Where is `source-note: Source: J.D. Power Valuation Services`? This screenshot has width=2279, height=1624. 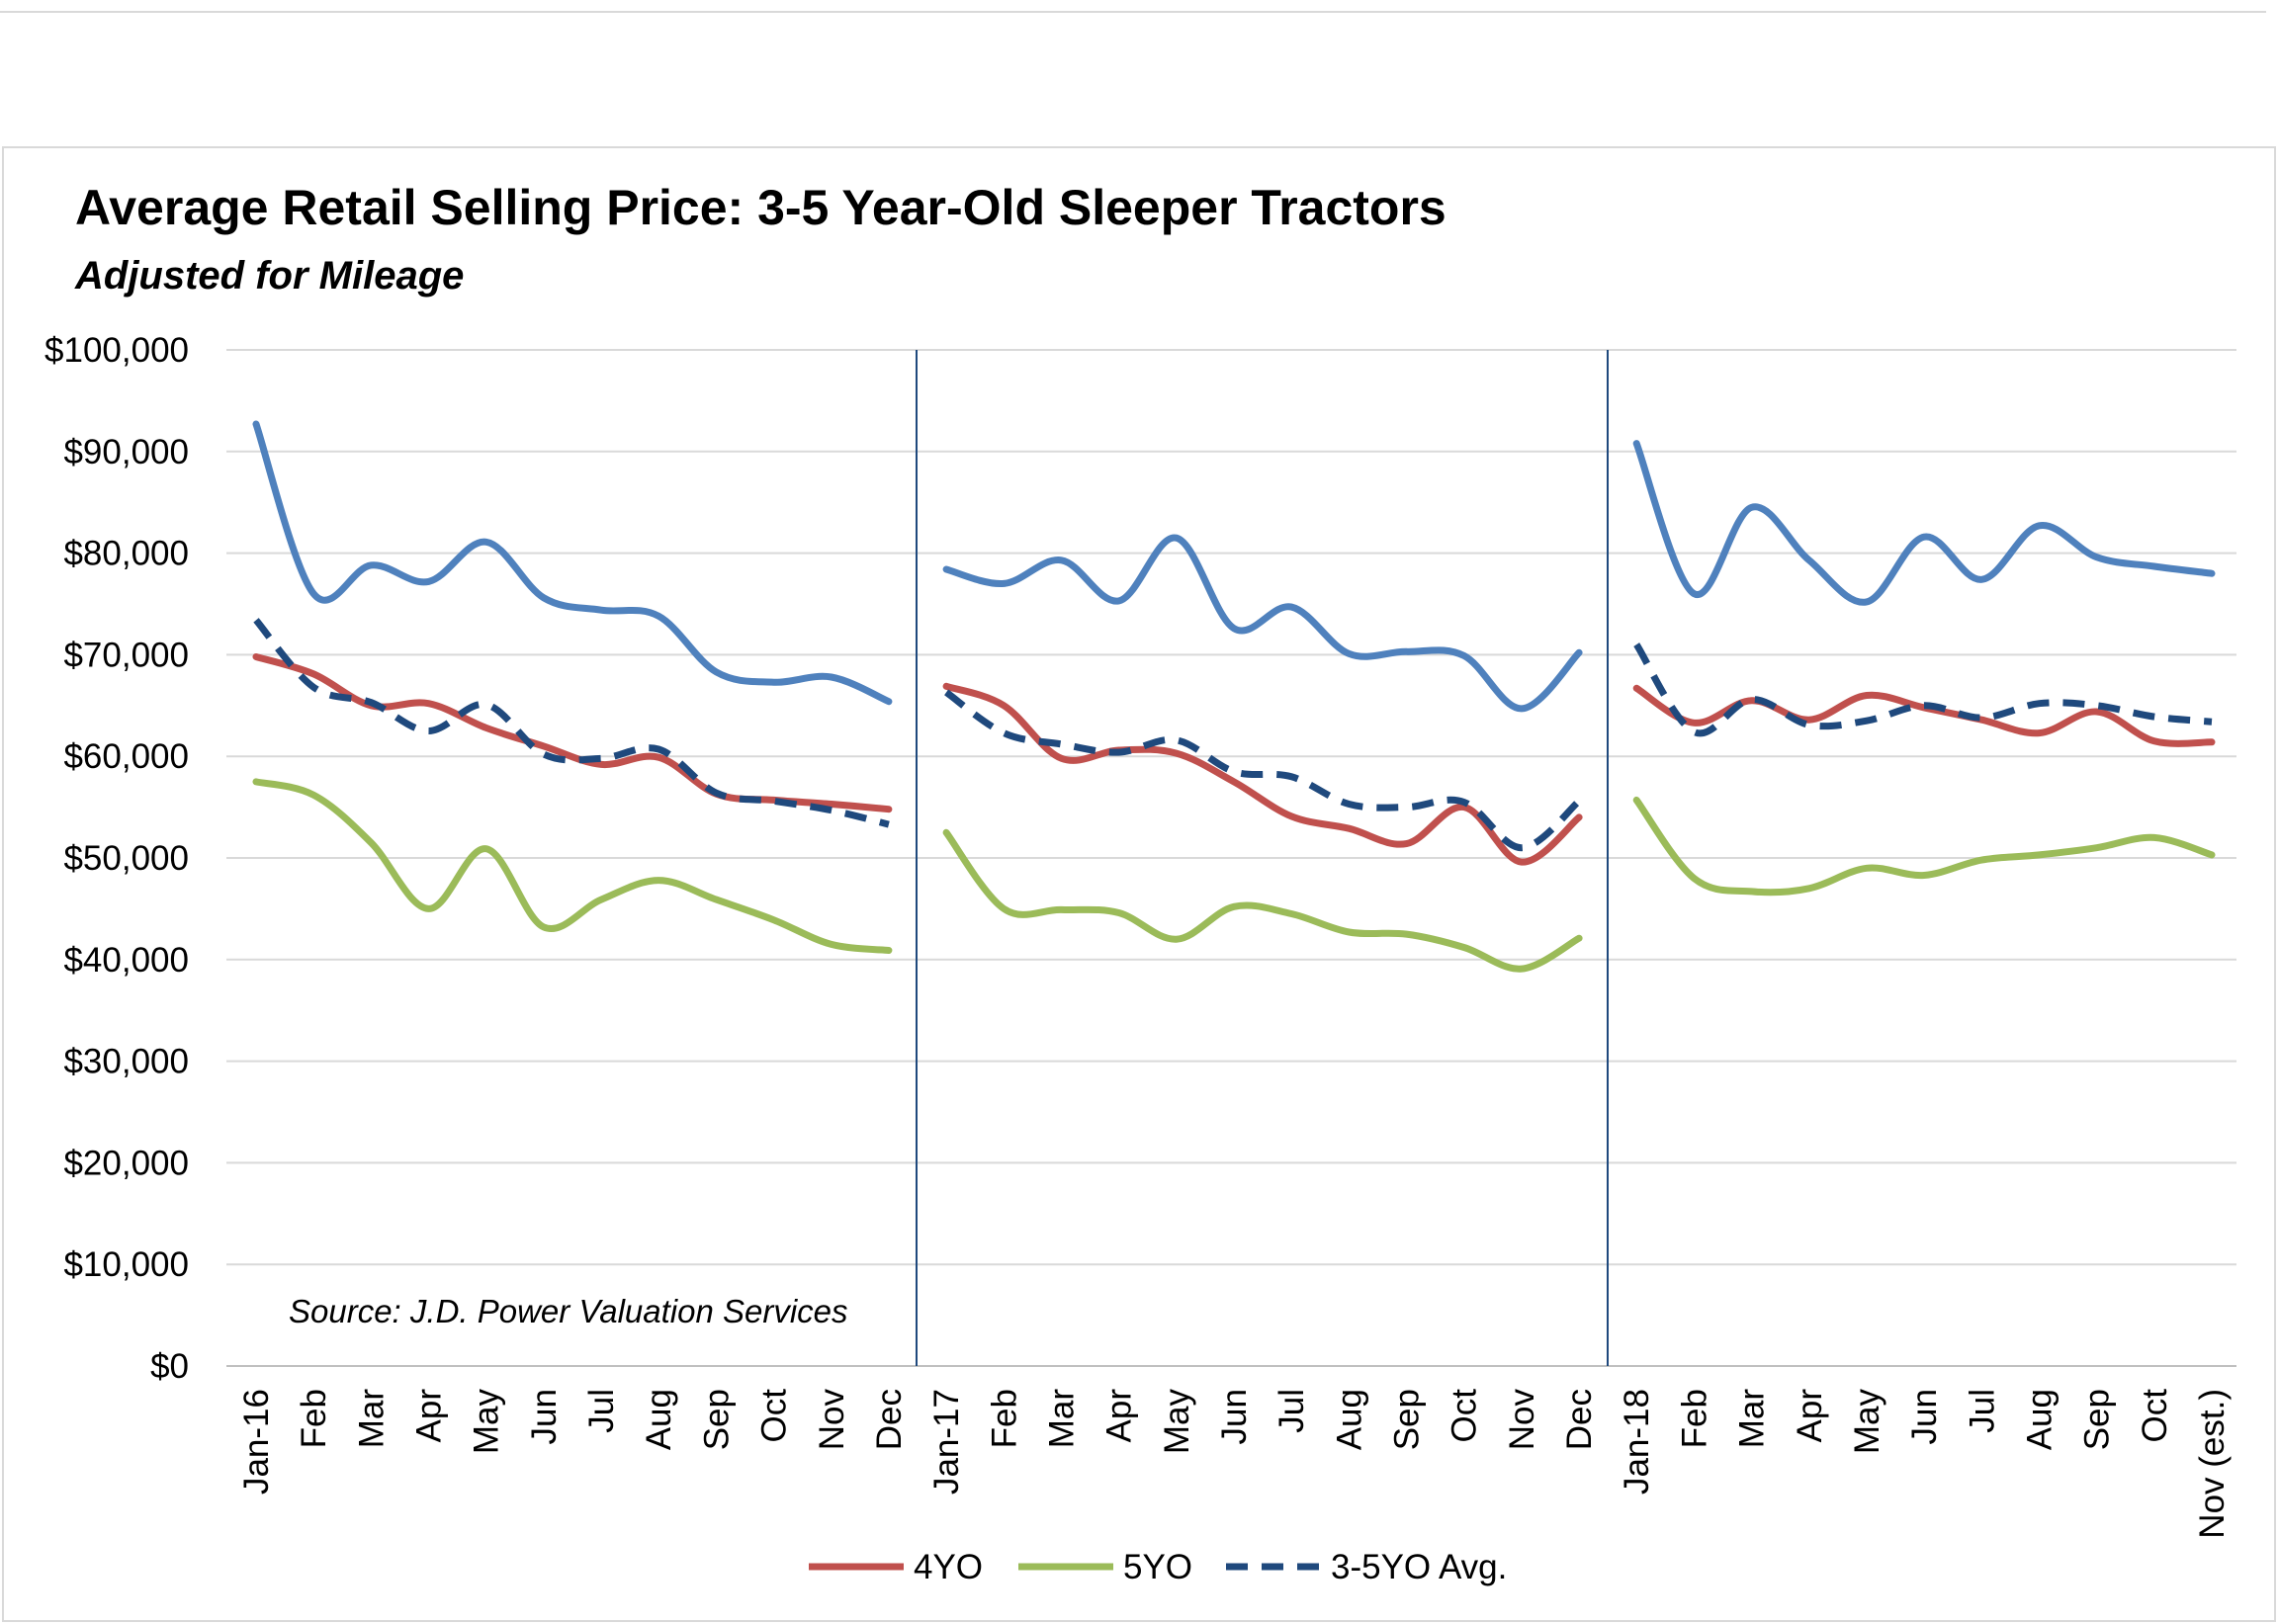 source-note: Source: J.D. Power Valuation Services is located at coordinates (568, 1311).